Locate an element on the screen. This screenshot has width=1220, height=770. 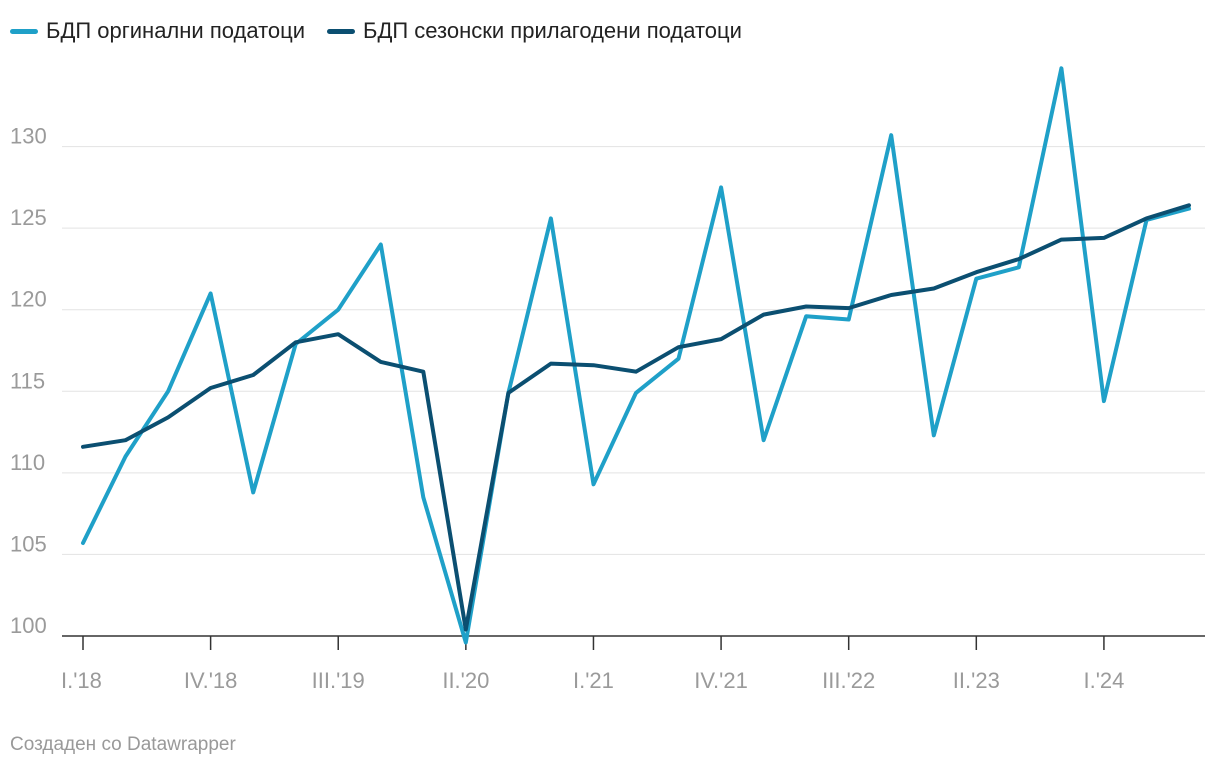
y-tick-label: 125 is located at coordinates (28, 217).